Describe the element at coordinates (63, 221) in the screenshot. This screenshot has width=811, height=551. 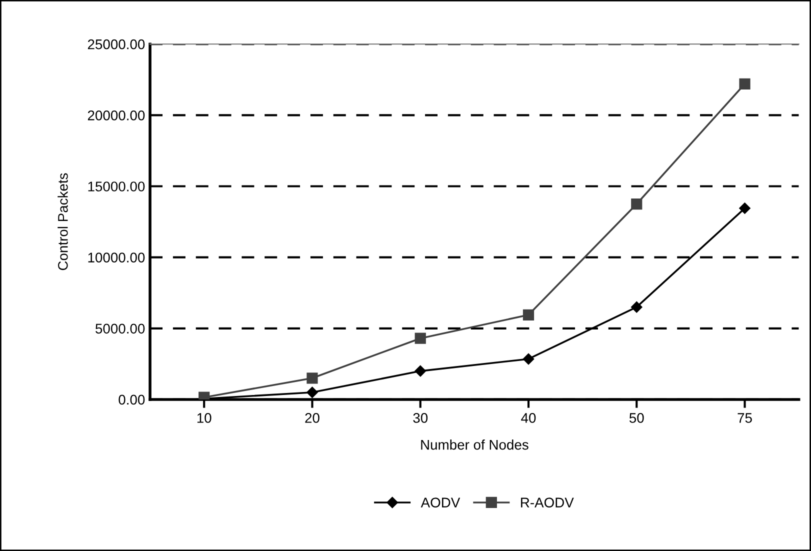
I see `y-axis-title: Control Packets` at that location.